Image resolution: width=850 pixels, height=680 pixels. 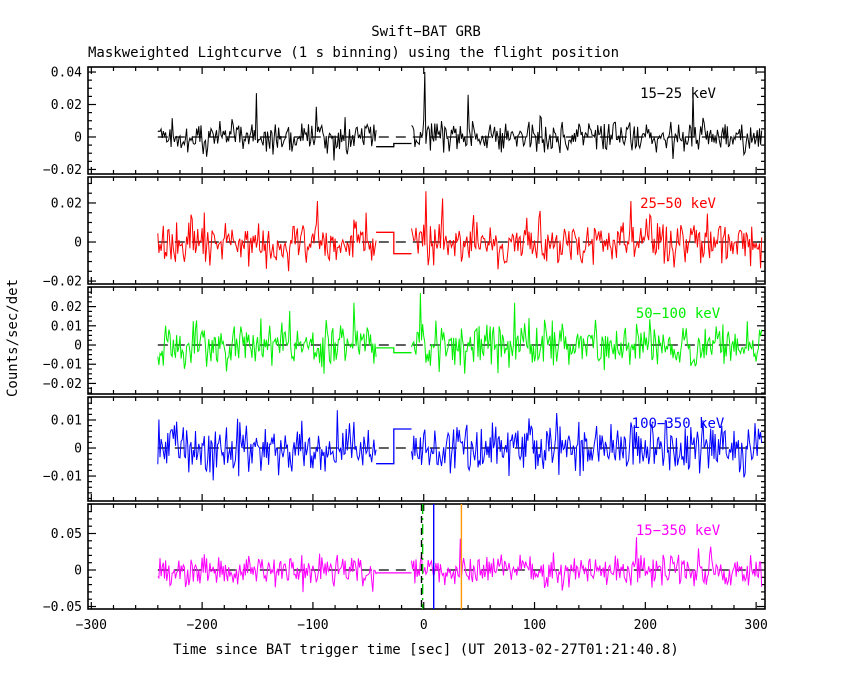 I want to click on x-tick-label: −100, so click(x=312, y=625).